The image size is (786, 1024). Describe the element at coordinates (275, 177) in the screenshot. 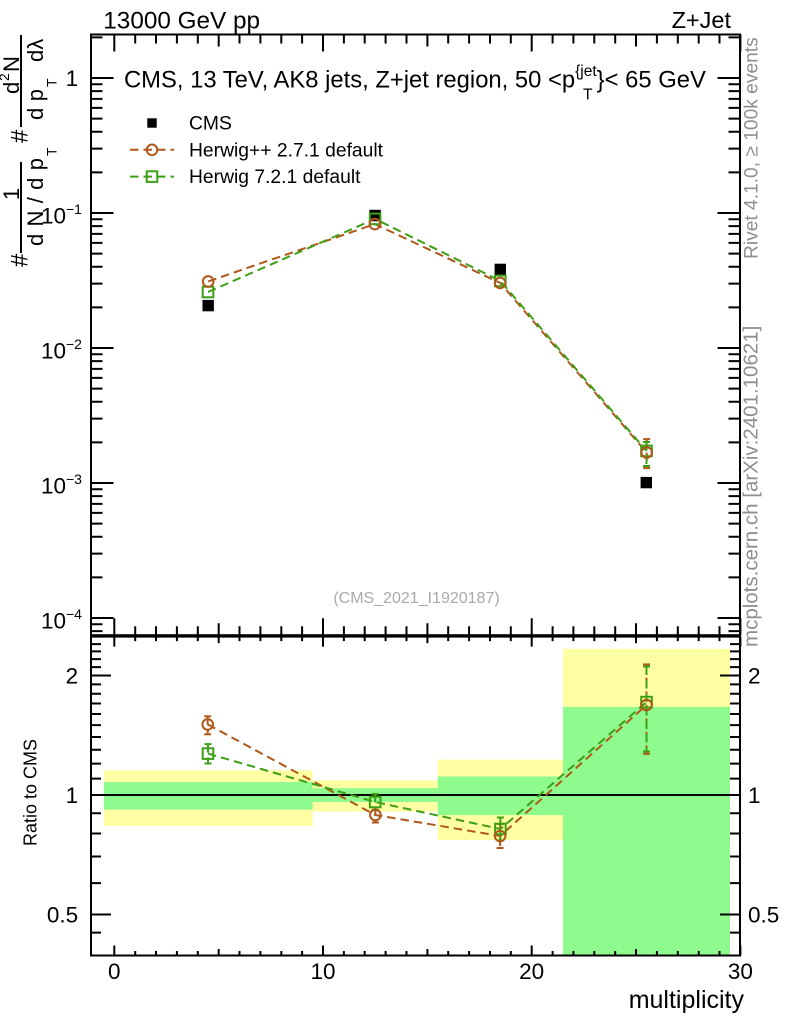

I see `svg-text: Herwig 7.2.1 default` at that location.